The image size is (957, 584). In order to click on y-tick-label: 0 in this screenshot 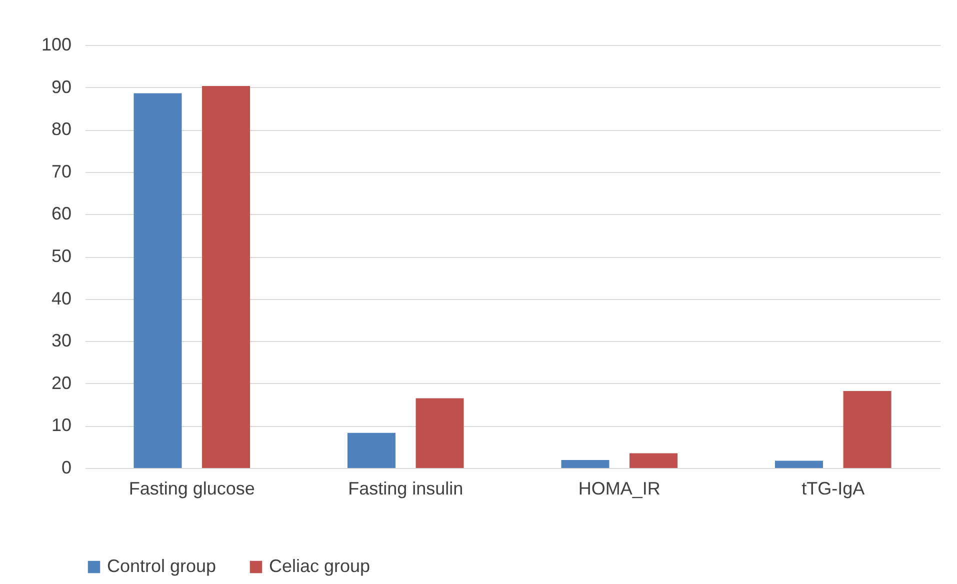, I will do `click(66, 468)`.